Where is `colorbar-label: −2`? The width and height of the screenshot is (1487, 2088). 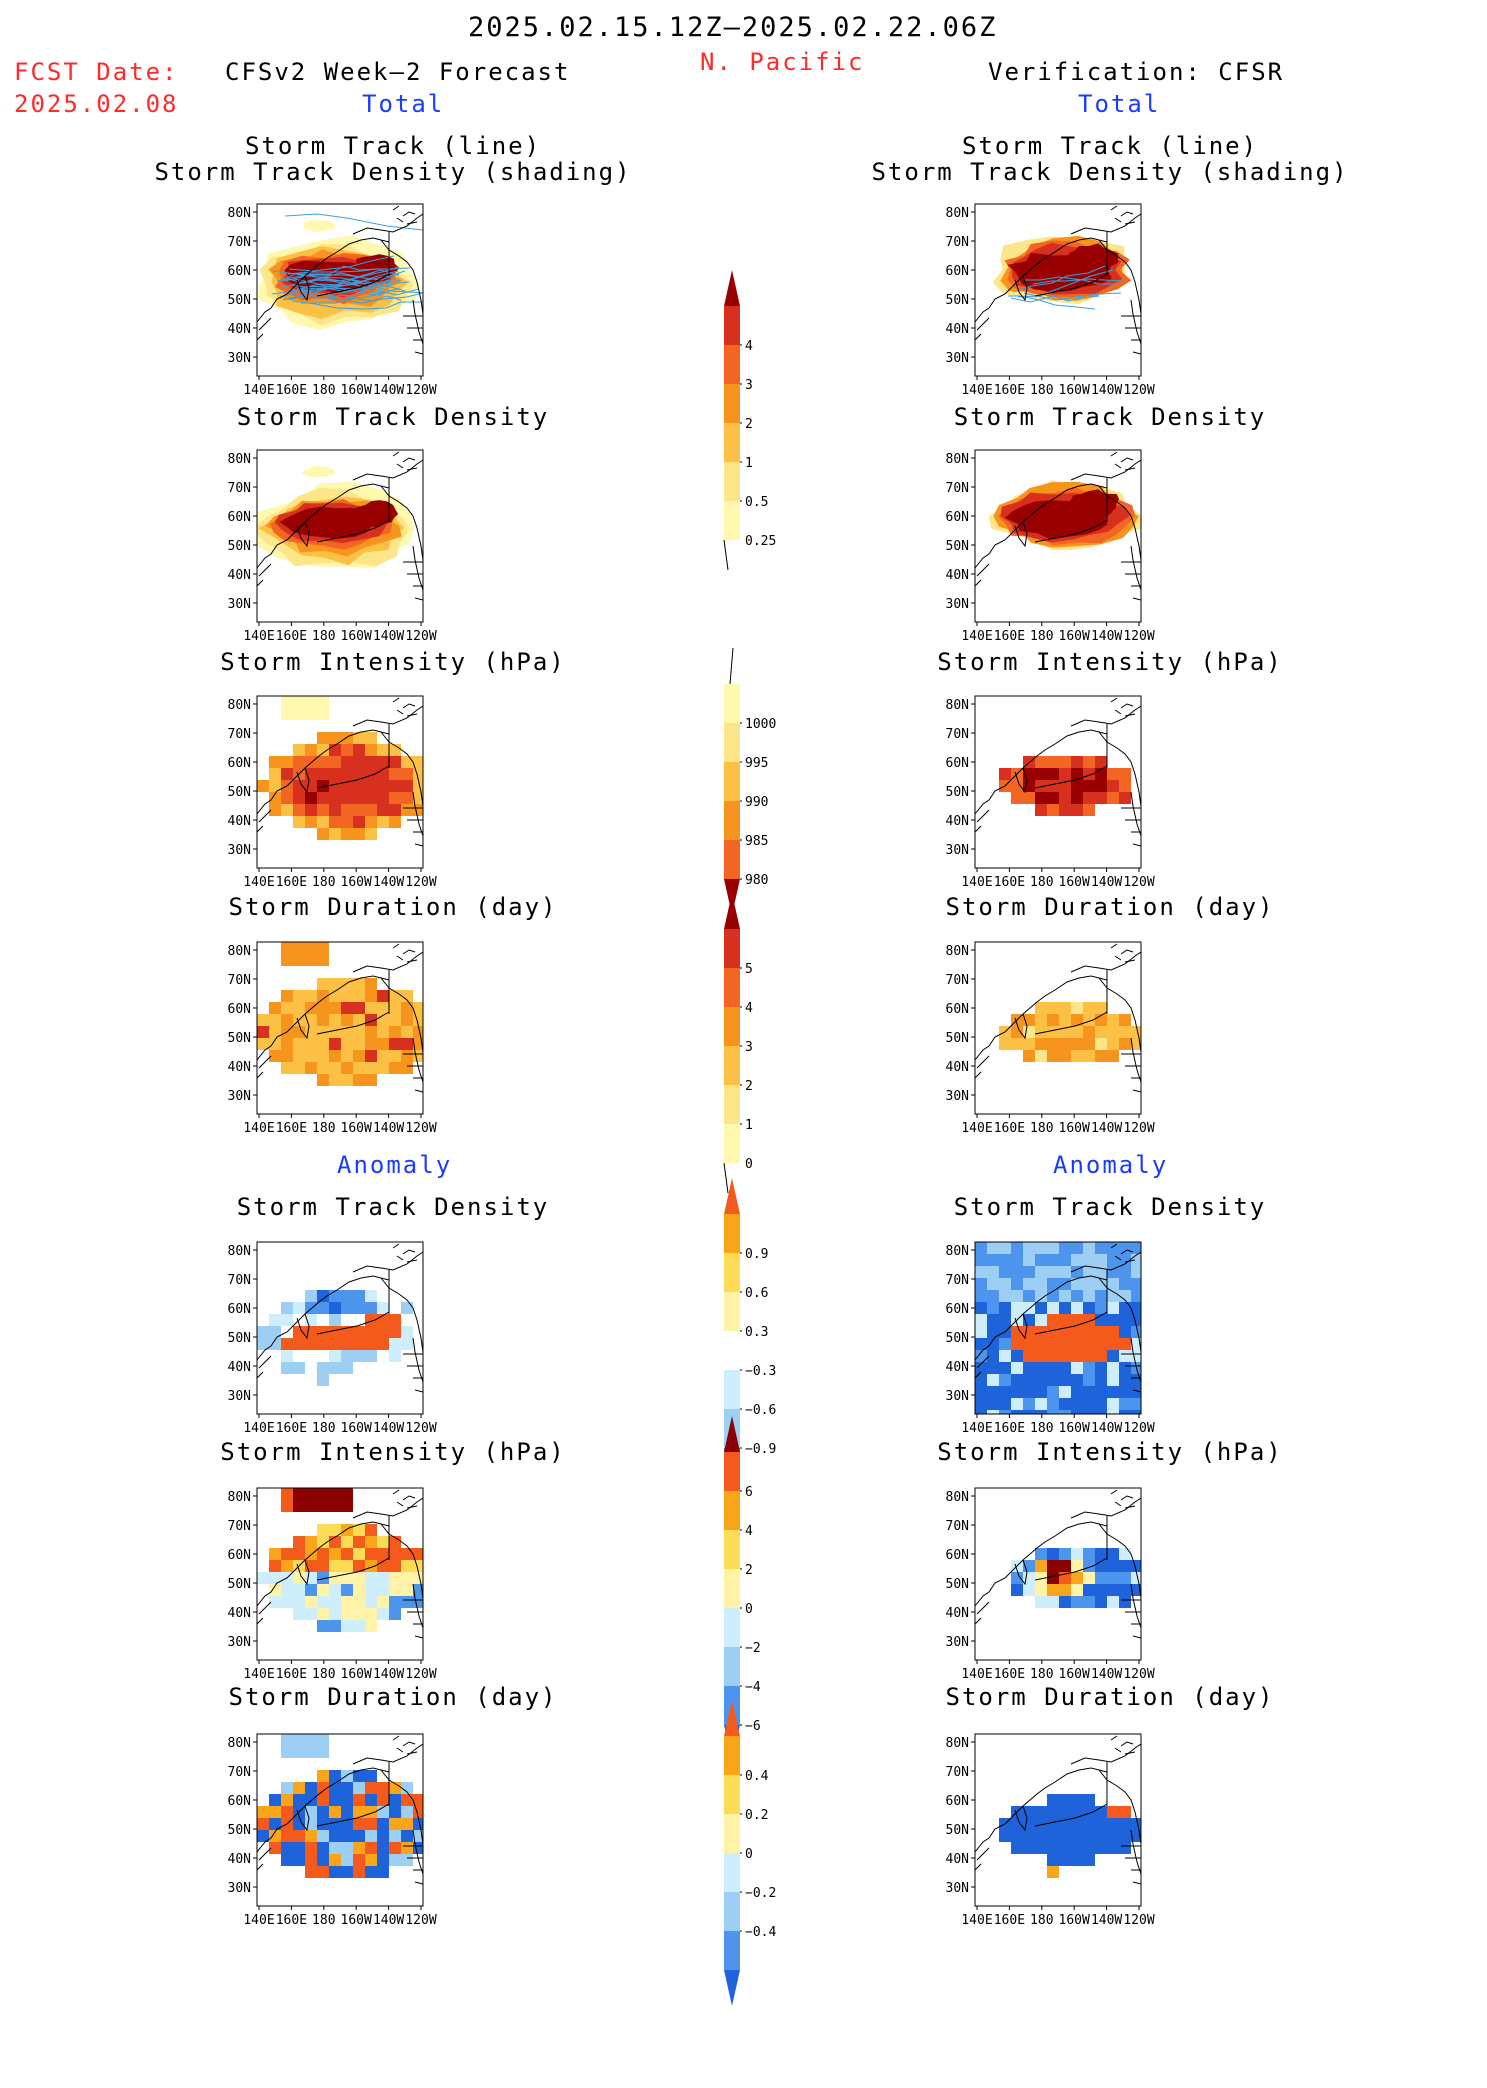
colorbar-label: −2 is located at coordinates (753, 1648).